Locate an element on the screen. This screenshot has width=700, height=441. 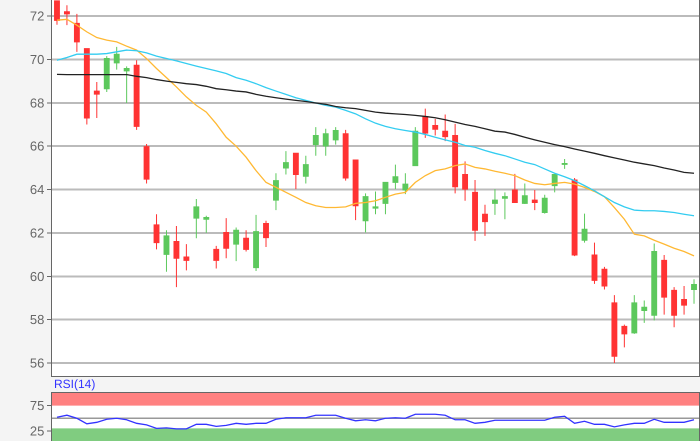
chart-title: RSI(14) is located at coordinates (75, 384).